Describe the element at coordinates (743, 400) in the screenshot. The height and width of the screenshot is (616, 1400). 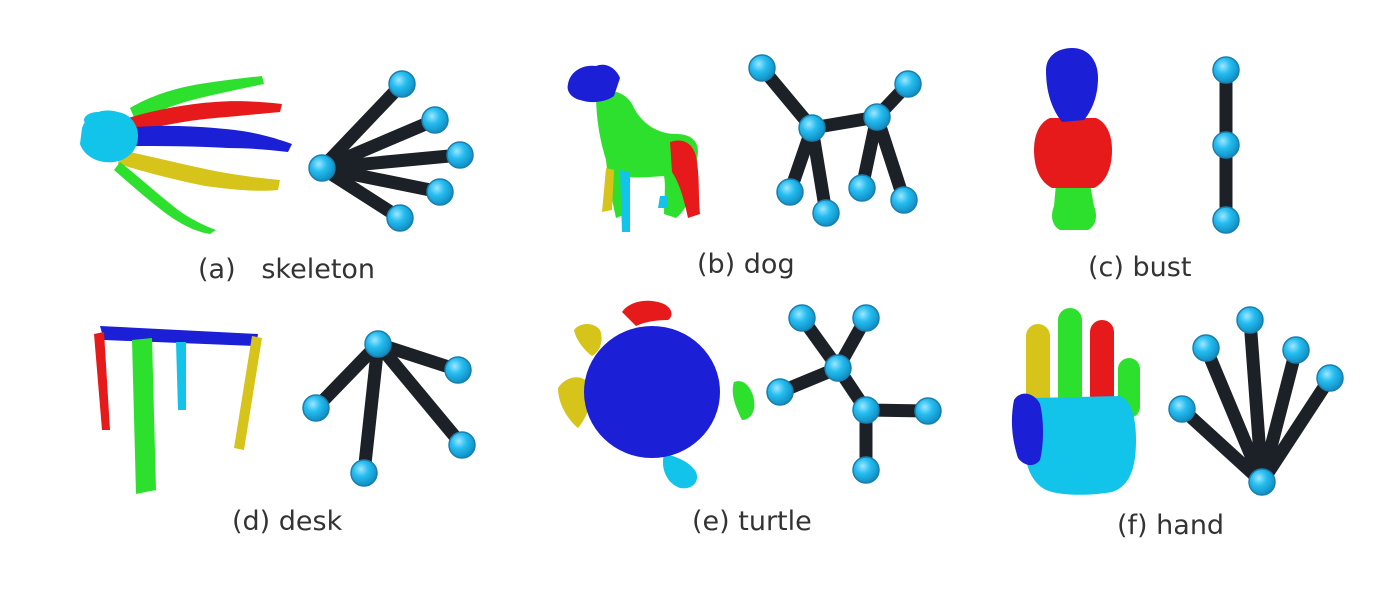
I see `turtle-flipper-green` at that location.